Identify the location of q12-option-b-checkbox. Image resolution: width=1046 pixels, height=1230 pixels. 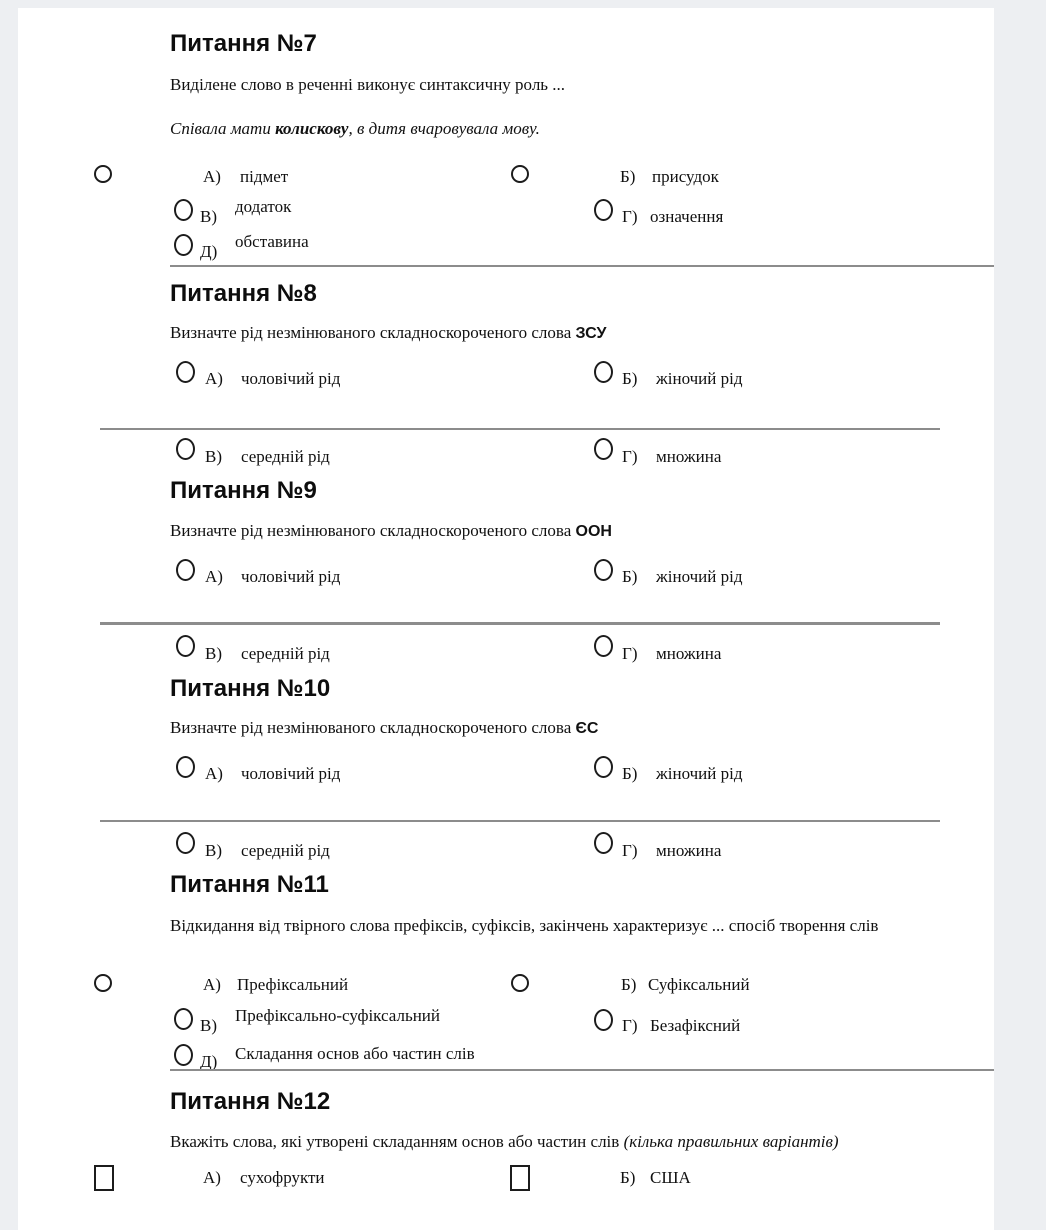
(520, 1178).